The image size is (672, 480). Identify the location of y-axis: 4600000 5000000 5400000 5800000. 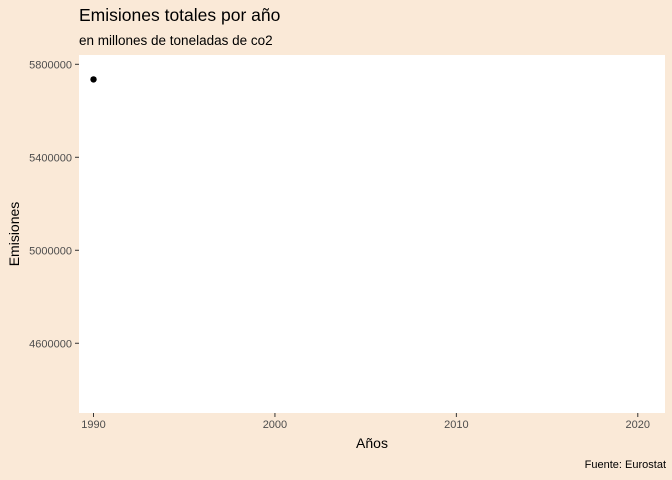
(54, 204).